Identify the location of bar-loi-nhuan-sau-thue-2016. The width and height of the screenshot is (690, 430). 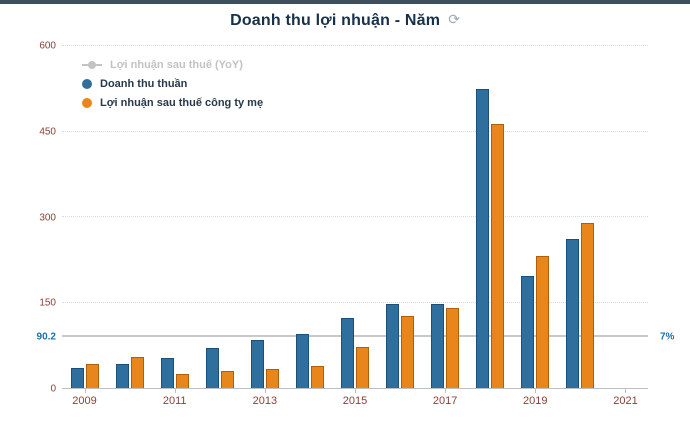
(408, 351).